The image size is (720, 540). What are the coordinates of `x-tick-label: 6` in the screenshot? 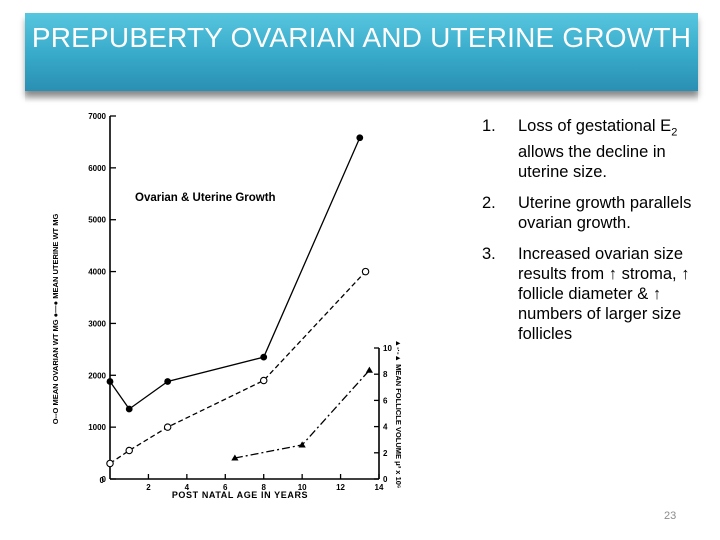 It's located at (225, 487).